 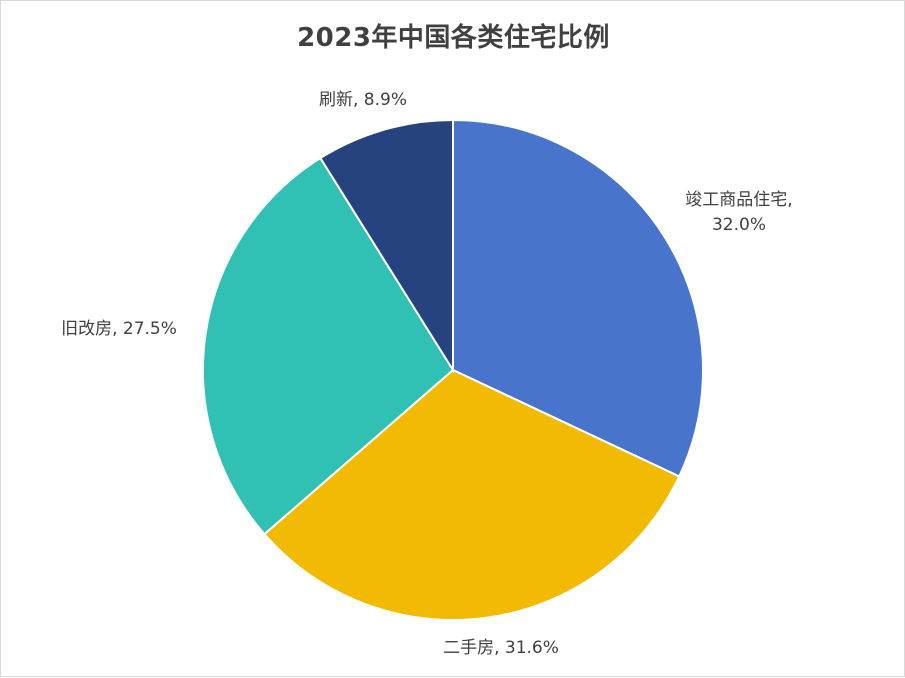 What do you see at coordinates (501, 648) in the screenshot?
I see `slice-label-2: 二手房, 31.6%` at bounding box center [501, 648].